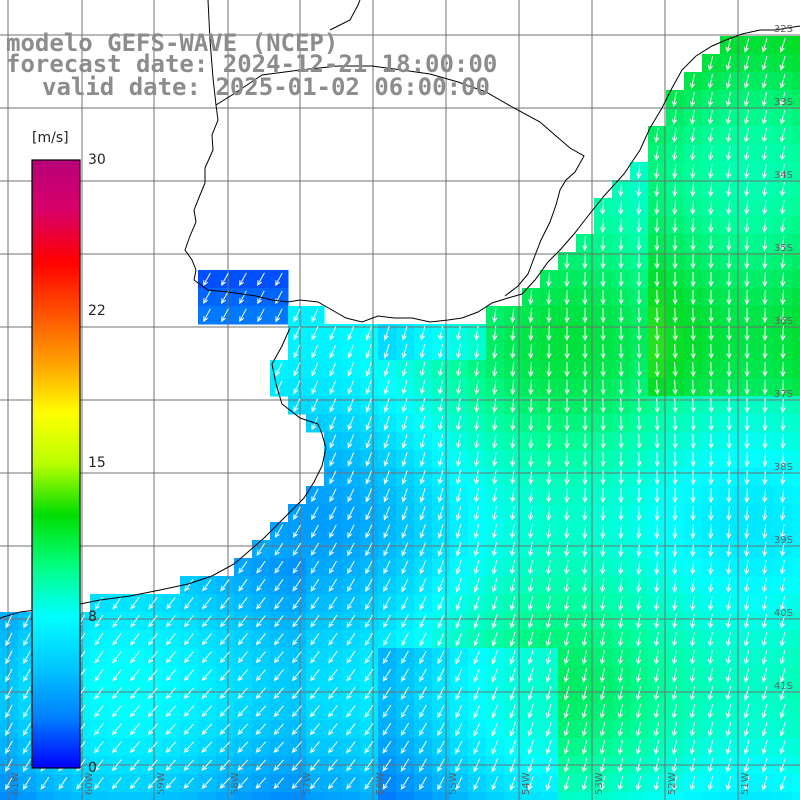 This screenshot has width=800, height=800. I want to click on latitude-labels: 32S 33S 34S 35S 36S 37S 38S 39S 40S 41S, so click(783, 358).